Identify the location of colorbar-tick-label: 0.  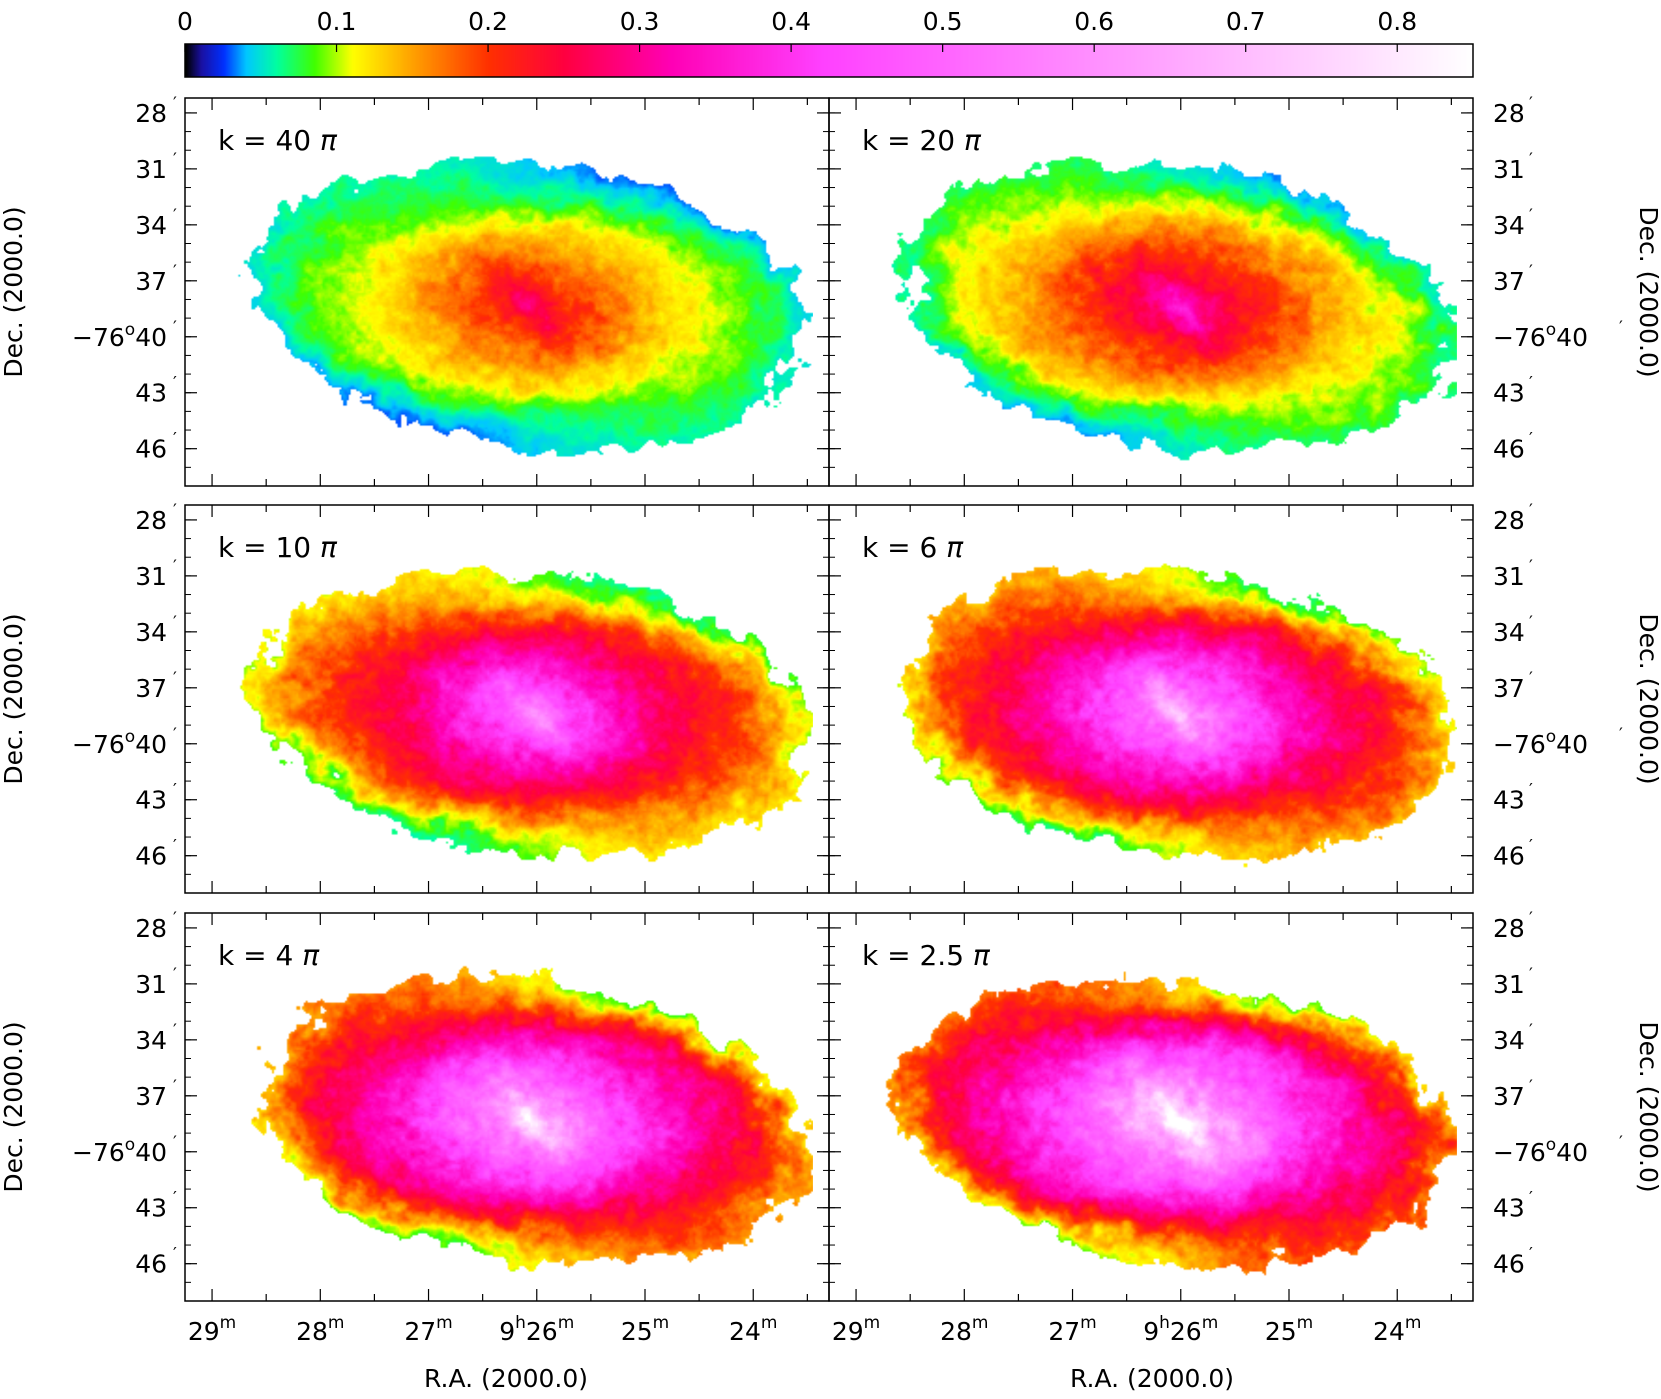
(185, 21).